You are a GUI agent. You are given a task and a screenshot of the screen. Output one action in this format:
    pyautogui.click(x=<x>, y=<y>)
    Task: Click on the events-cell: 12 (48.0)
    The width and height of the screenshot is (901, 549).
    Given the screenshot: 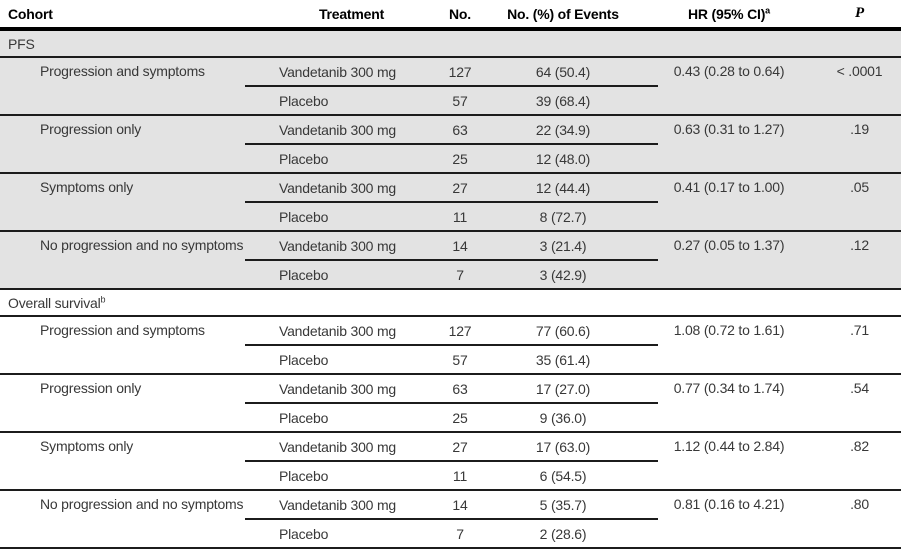 What is the action you would take?
    pyautogui.click(x=563, y=158)
    